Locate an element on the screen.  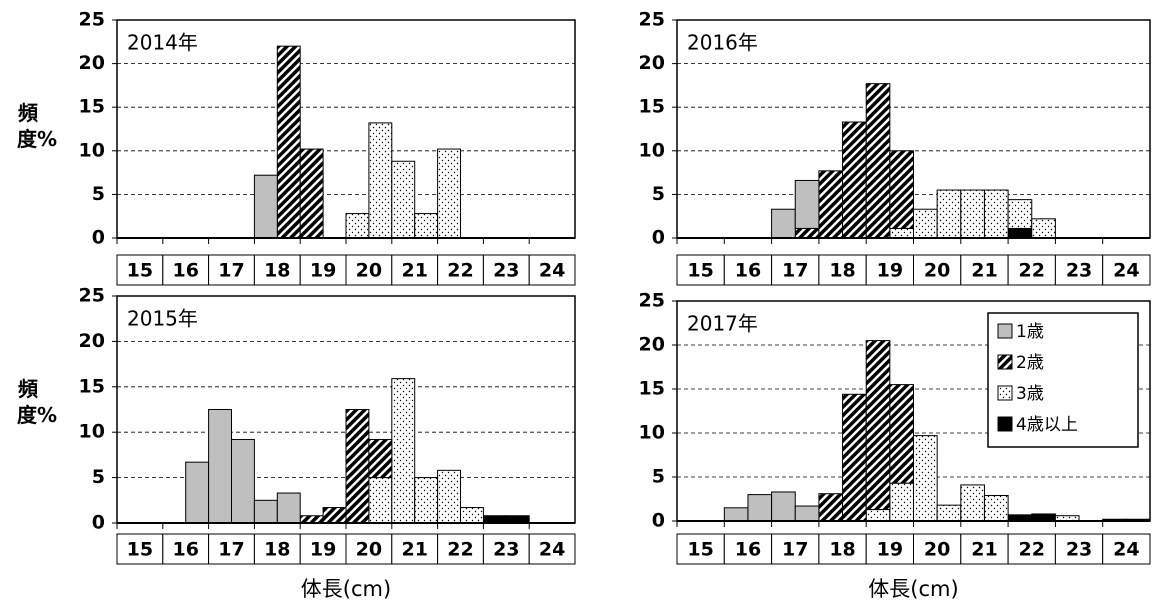
x-tick-label: 19 is located at coordinates (890, 271).